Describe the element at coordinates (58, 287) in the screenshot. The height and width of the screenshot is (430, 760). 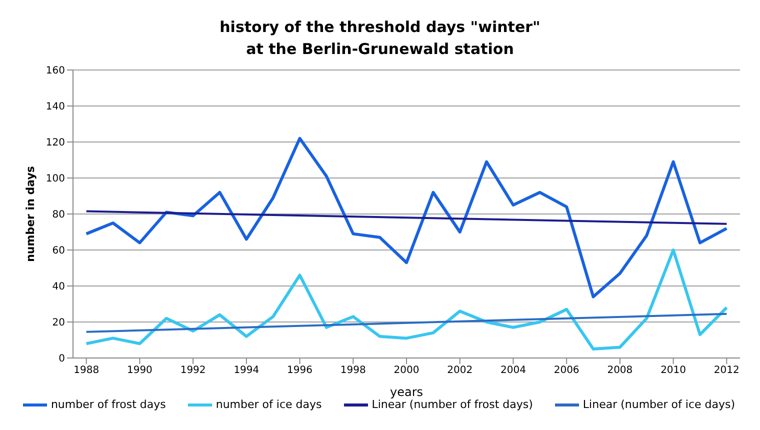
I see `y-tick-label: 40` at that location.